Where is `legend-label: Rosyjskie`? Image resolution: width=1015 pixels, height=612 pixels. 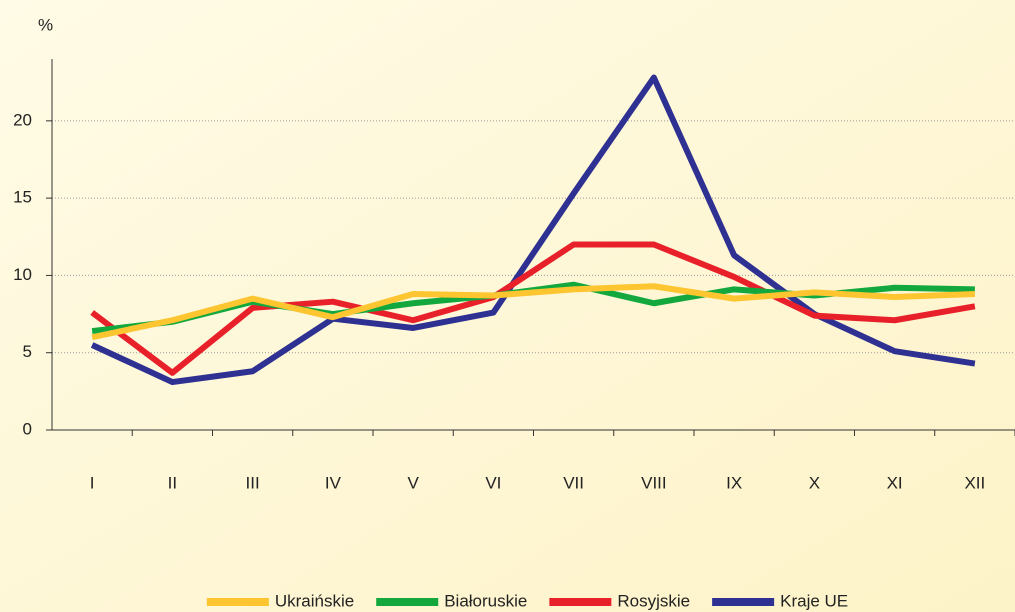 legend-label: Rosyjskie is located at coordinates (653, 600).